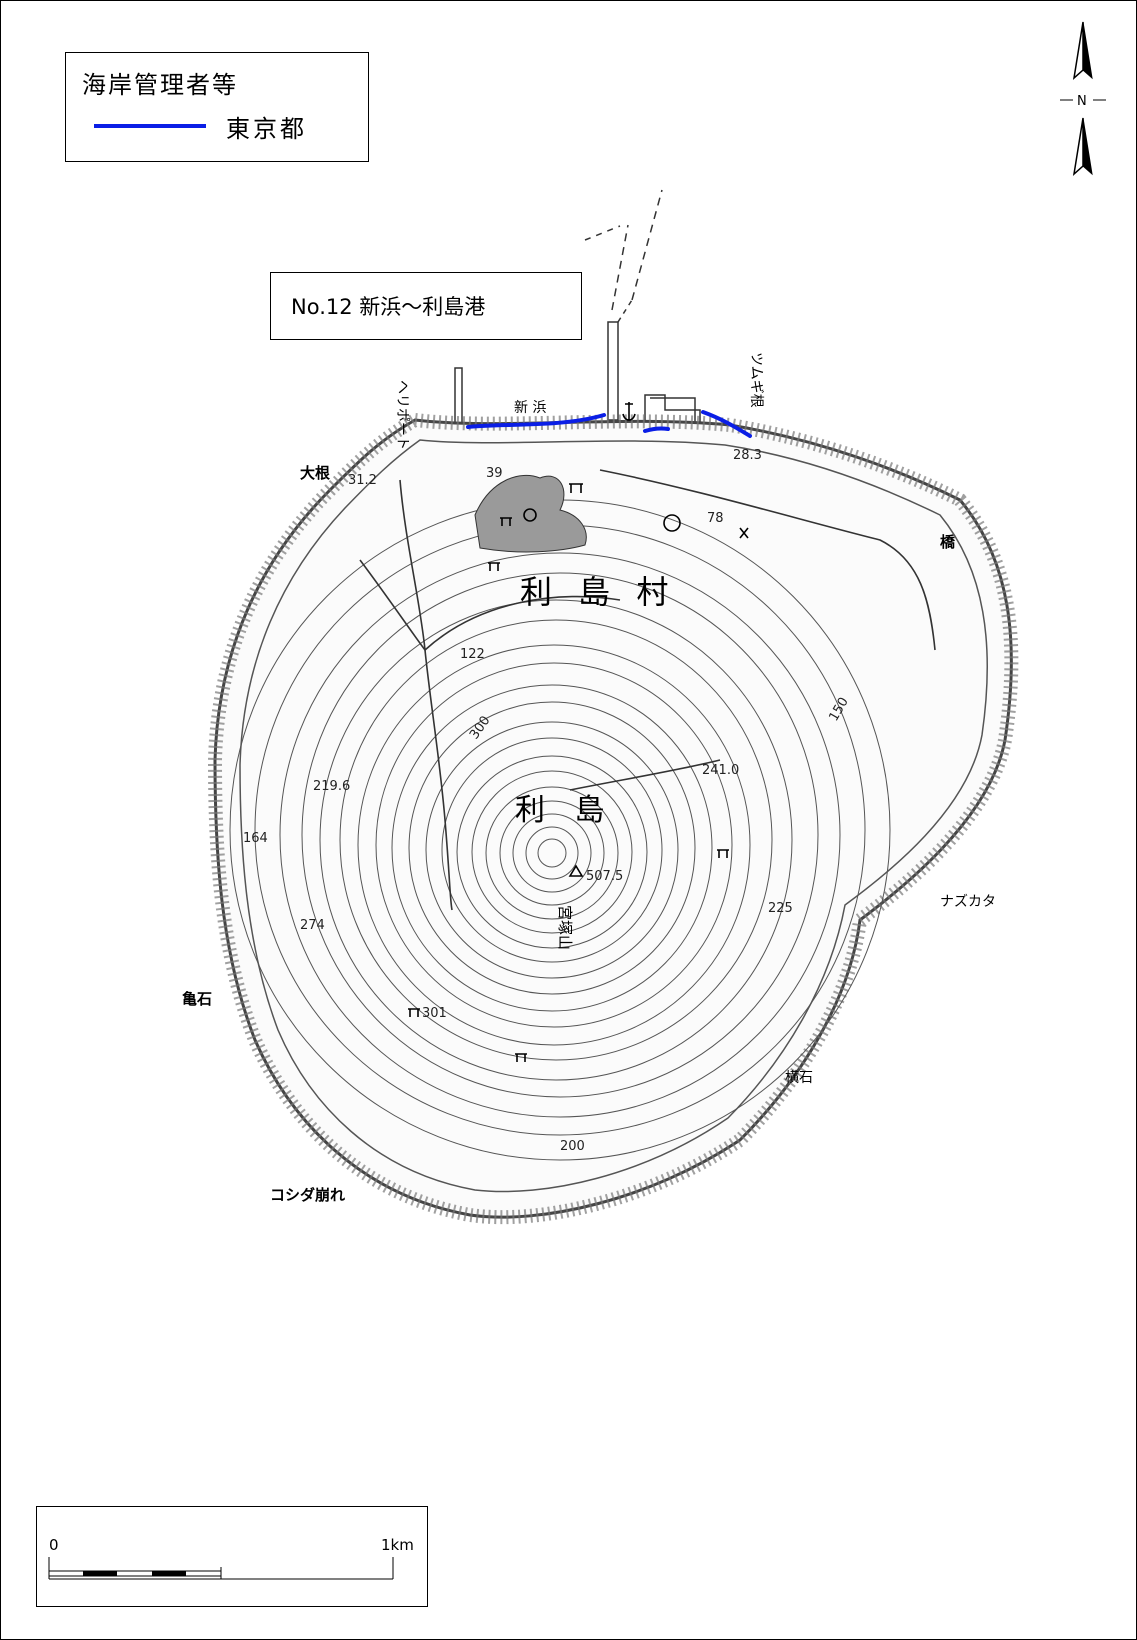  What do you see at coordinates (609, 424) in the screenshot?
I see `tokyo-managed-coast` at bounding box center [609, 424].